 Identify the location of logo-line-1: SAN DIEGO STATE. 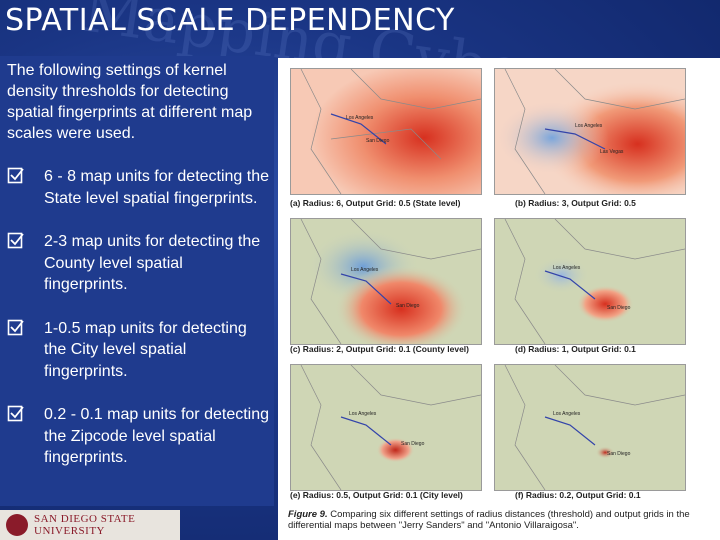
(85, 519).